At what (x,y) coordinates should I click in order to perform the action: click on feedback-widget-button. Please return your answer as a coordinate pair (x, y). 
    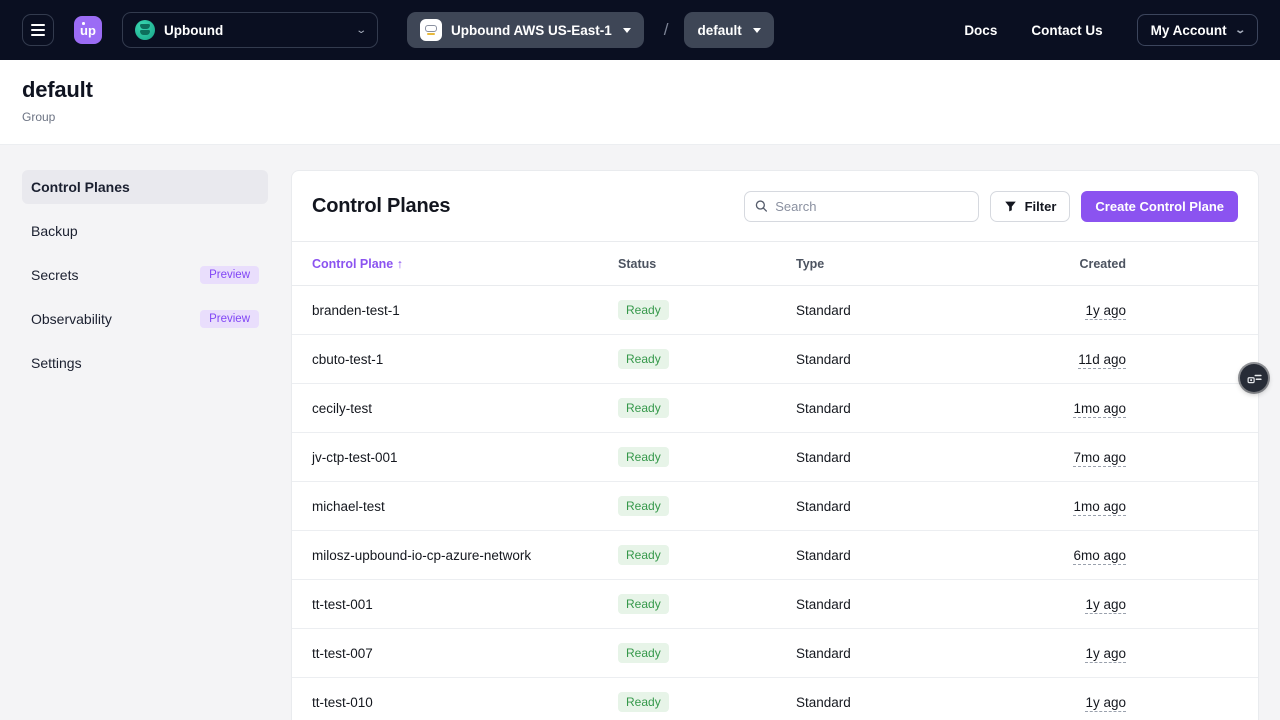
    Looking at the image, I should click on (1254, 378).